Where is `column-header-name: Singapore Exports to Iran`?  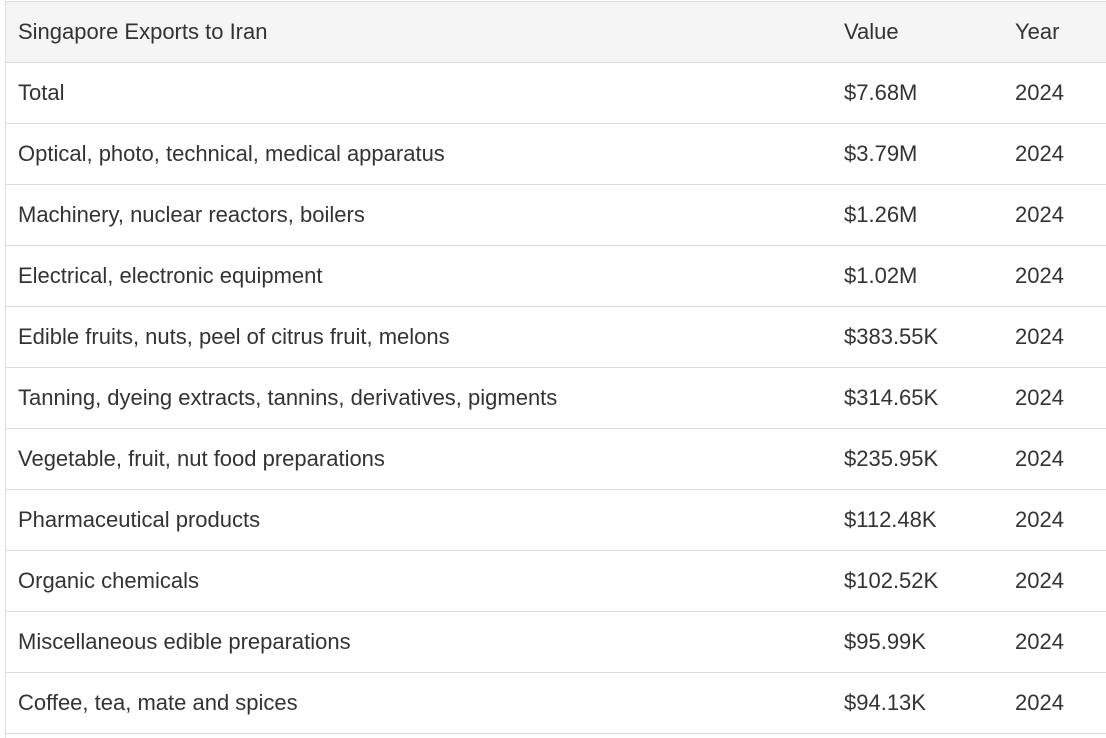 column-header-name: Singapore Exports to Iran is located at coordinates (419, 32).